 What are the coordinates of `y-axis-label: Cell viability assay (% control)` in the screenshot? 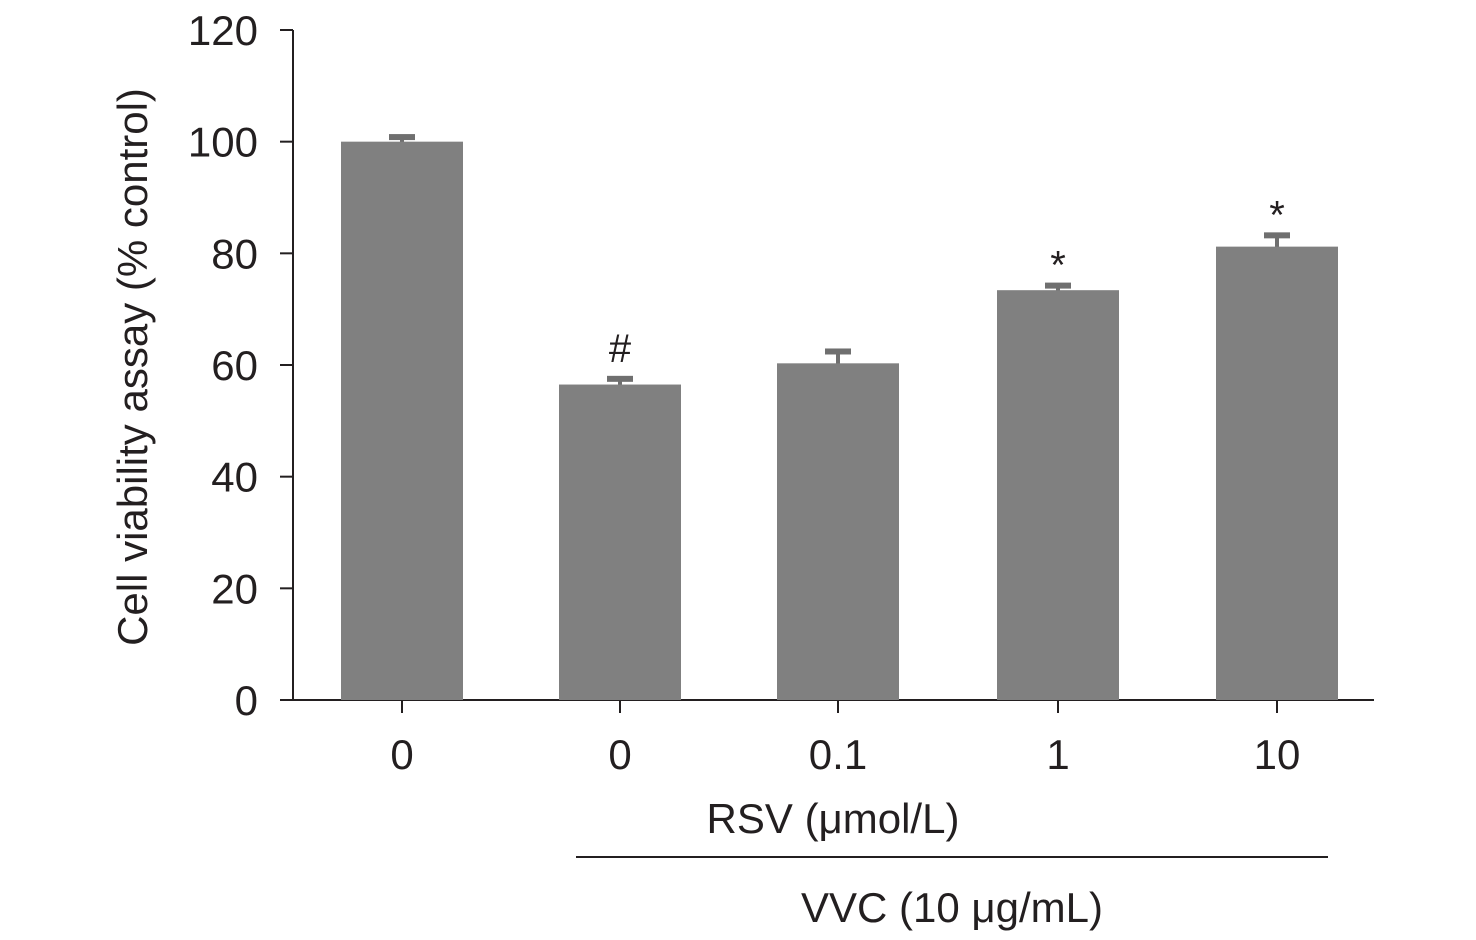 It's located at (132, 367).